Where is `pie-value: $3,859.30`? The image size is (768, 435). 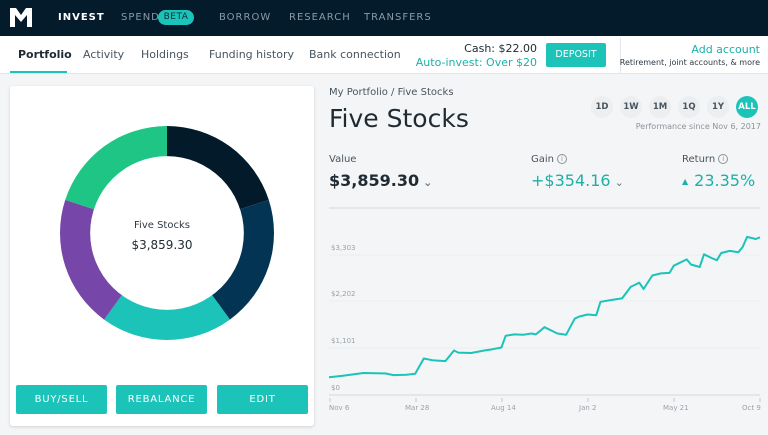 pie-value: $3,859.30 is located at coordinates (162, 245).